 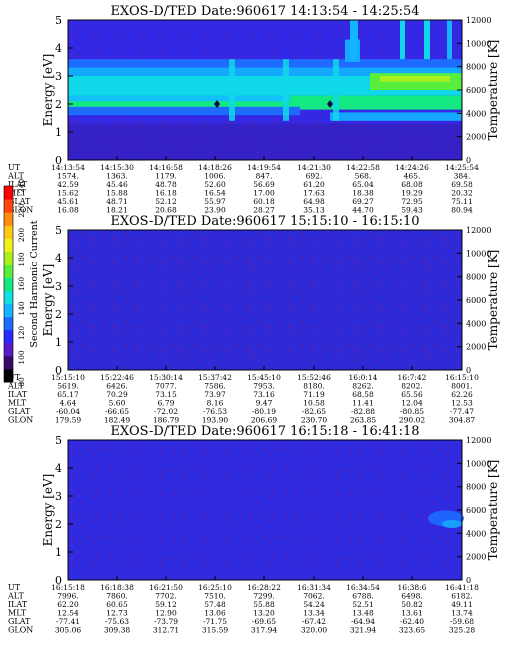 What do you see at coordinates (412, 604) in the screenshot?
I see `table-cell: 50.82` at bounding box center [412, 604].